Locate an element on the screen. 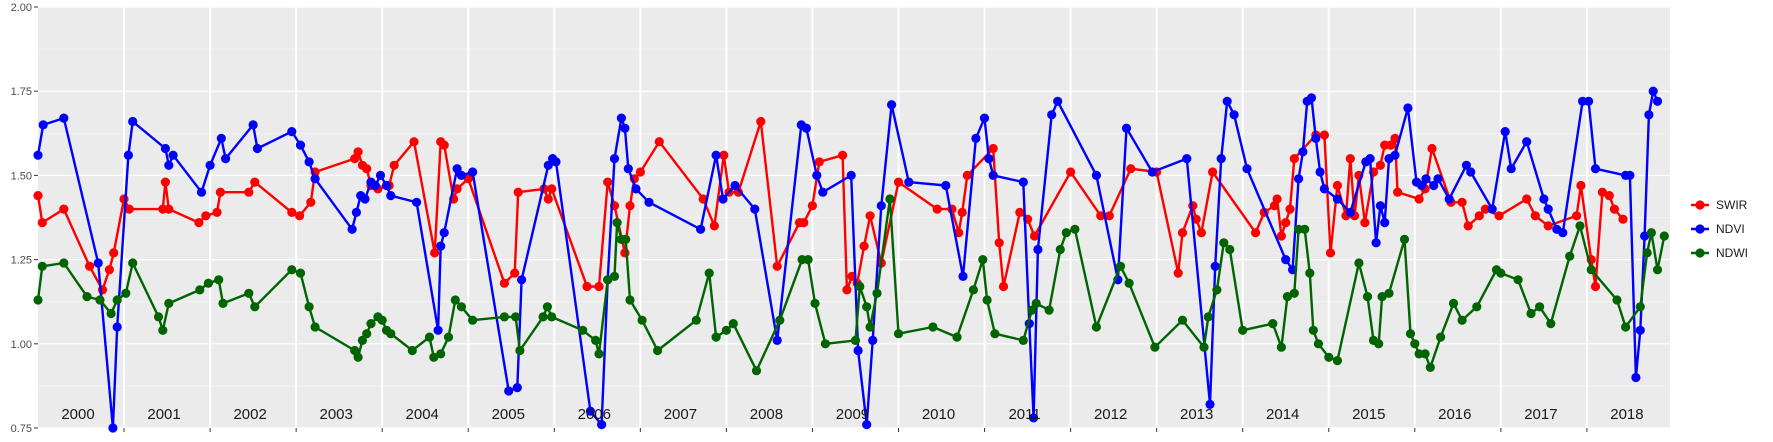 Image resolution: width=1773 pixels, height=442 pixels. year-label: 2004 is located at coordinates (422, 414).